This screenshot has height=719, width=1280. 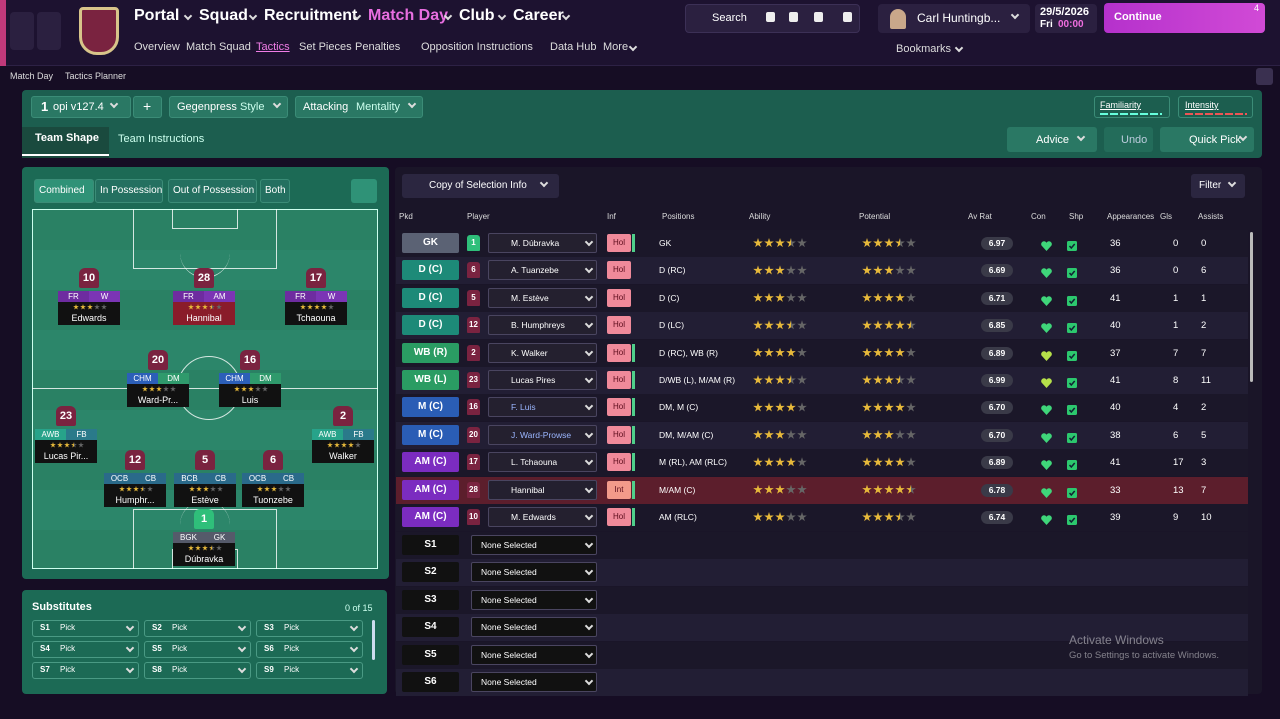 What do you see at coordinates (1131, 216) in the screenshot?
I see `column-header: Appearances` at bounding box center [1131, 216].